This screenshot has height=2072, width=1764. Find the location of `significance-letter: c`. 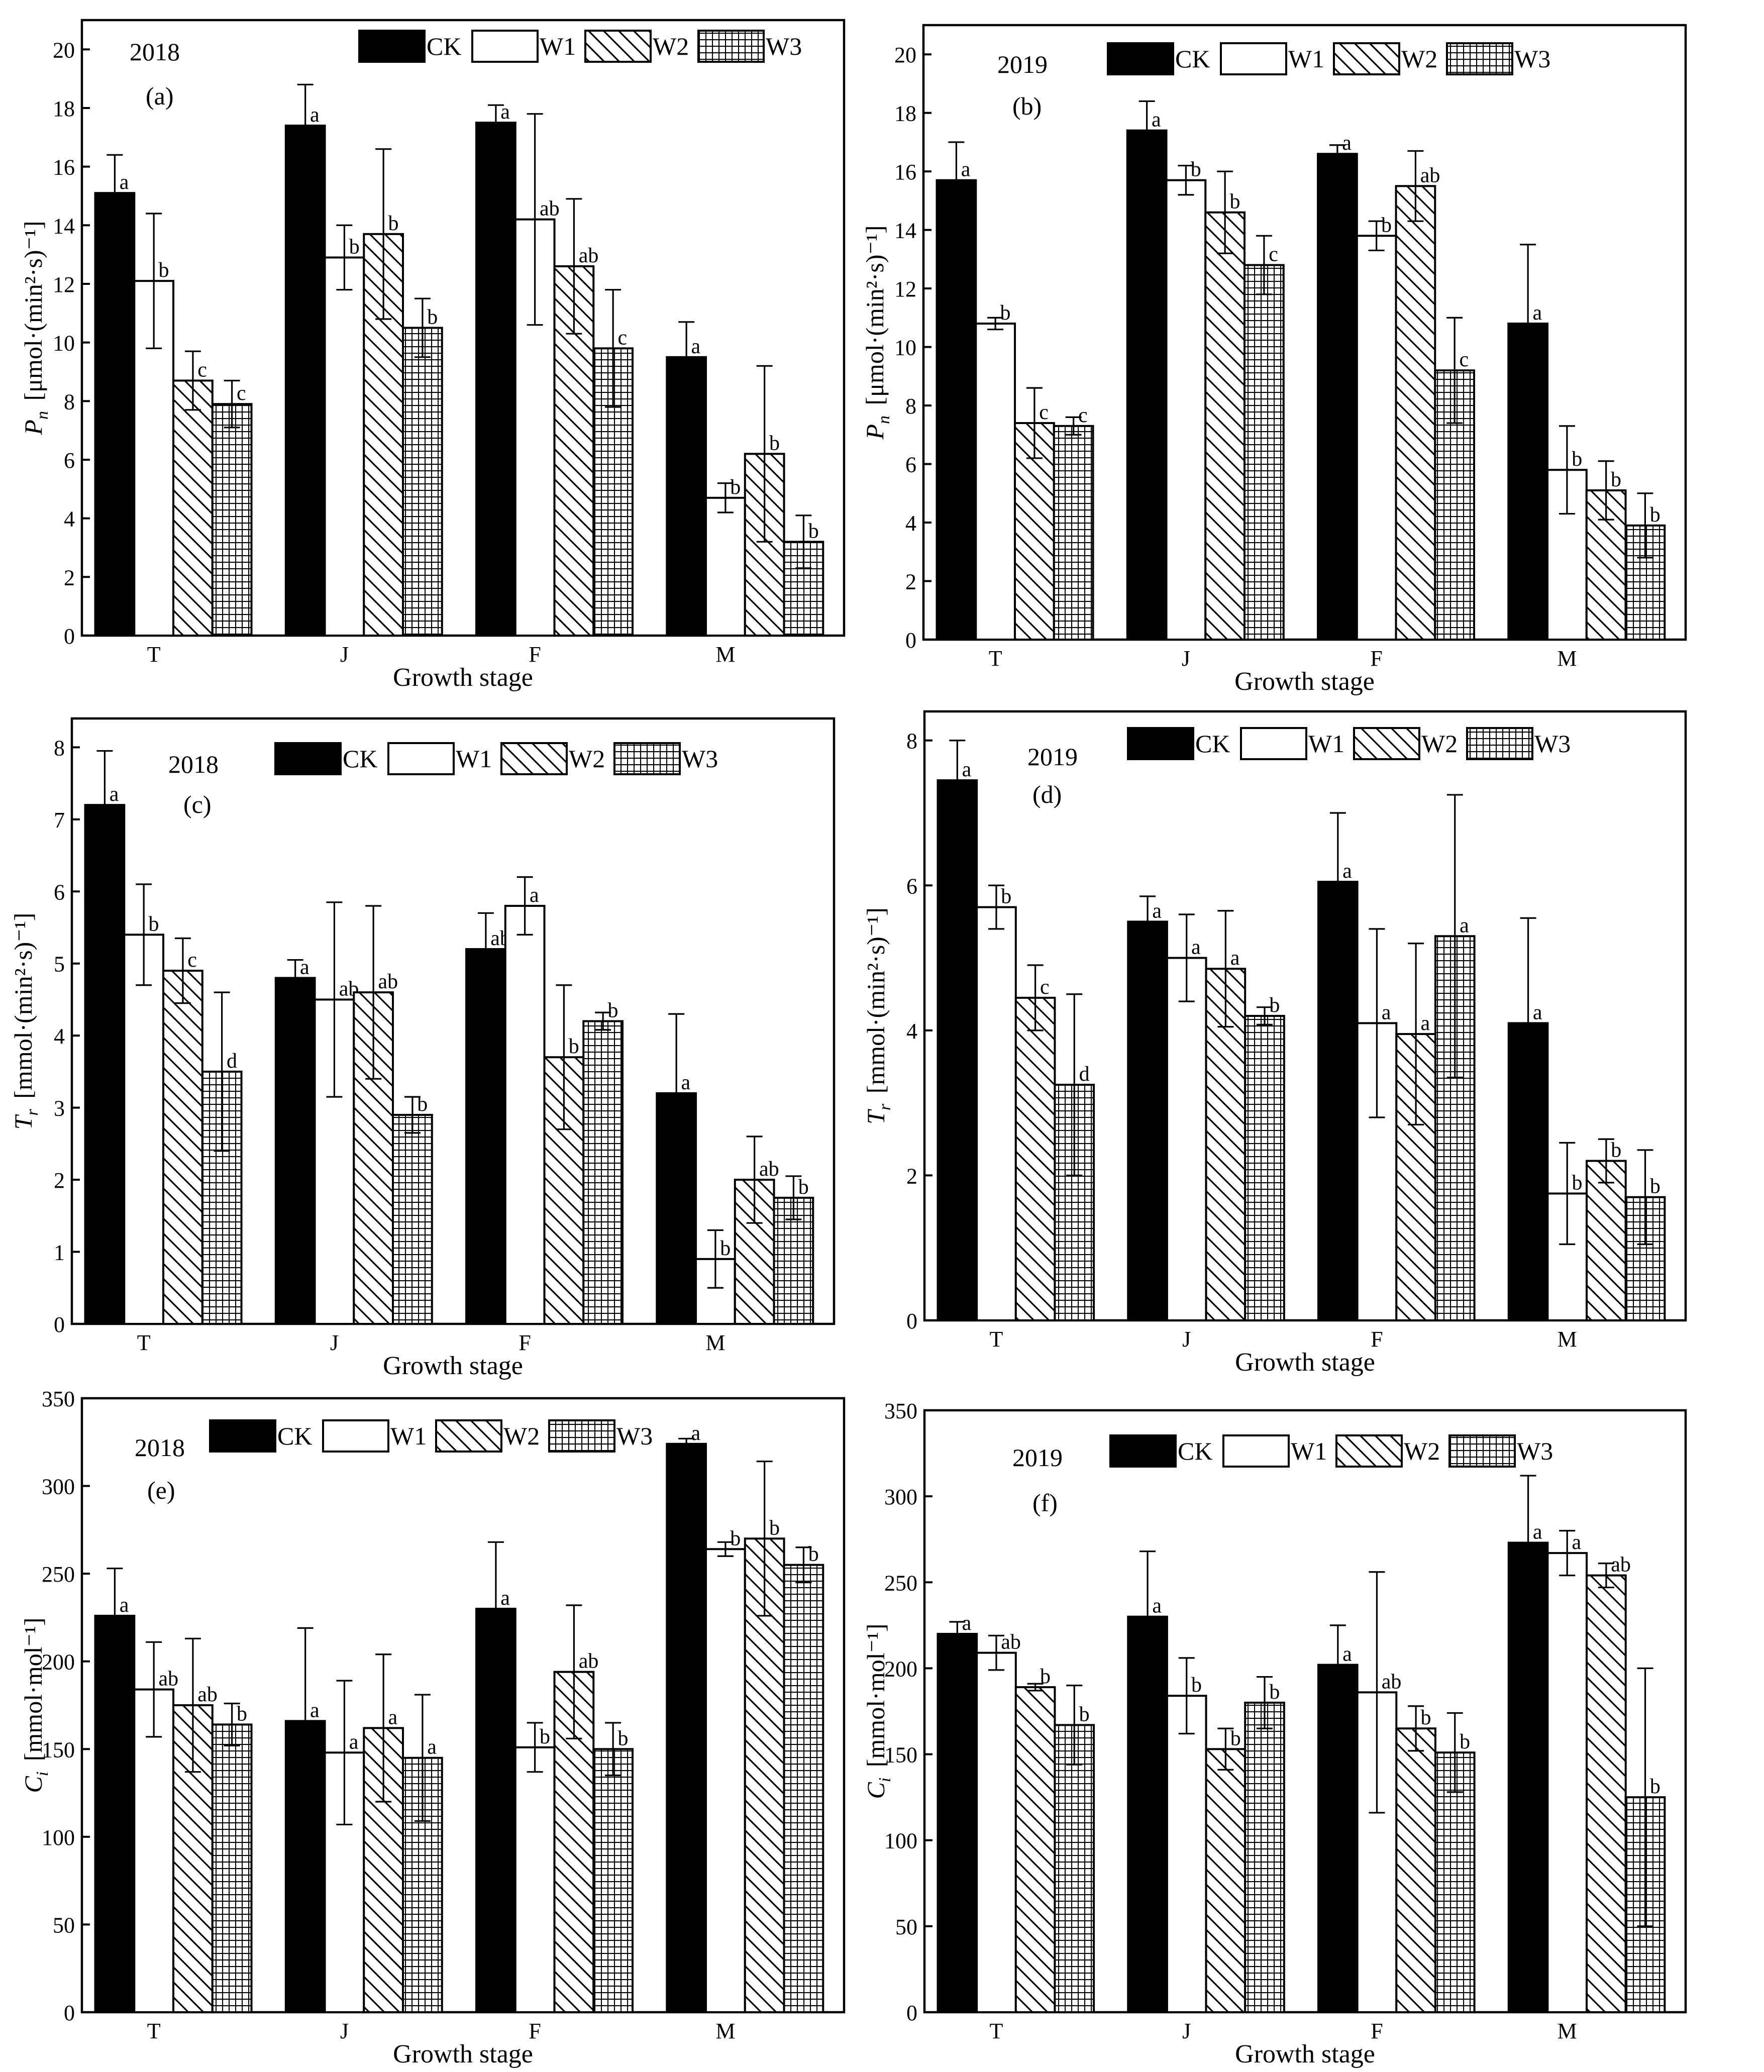

significance-letter: c is located at coordinates (202, 370).